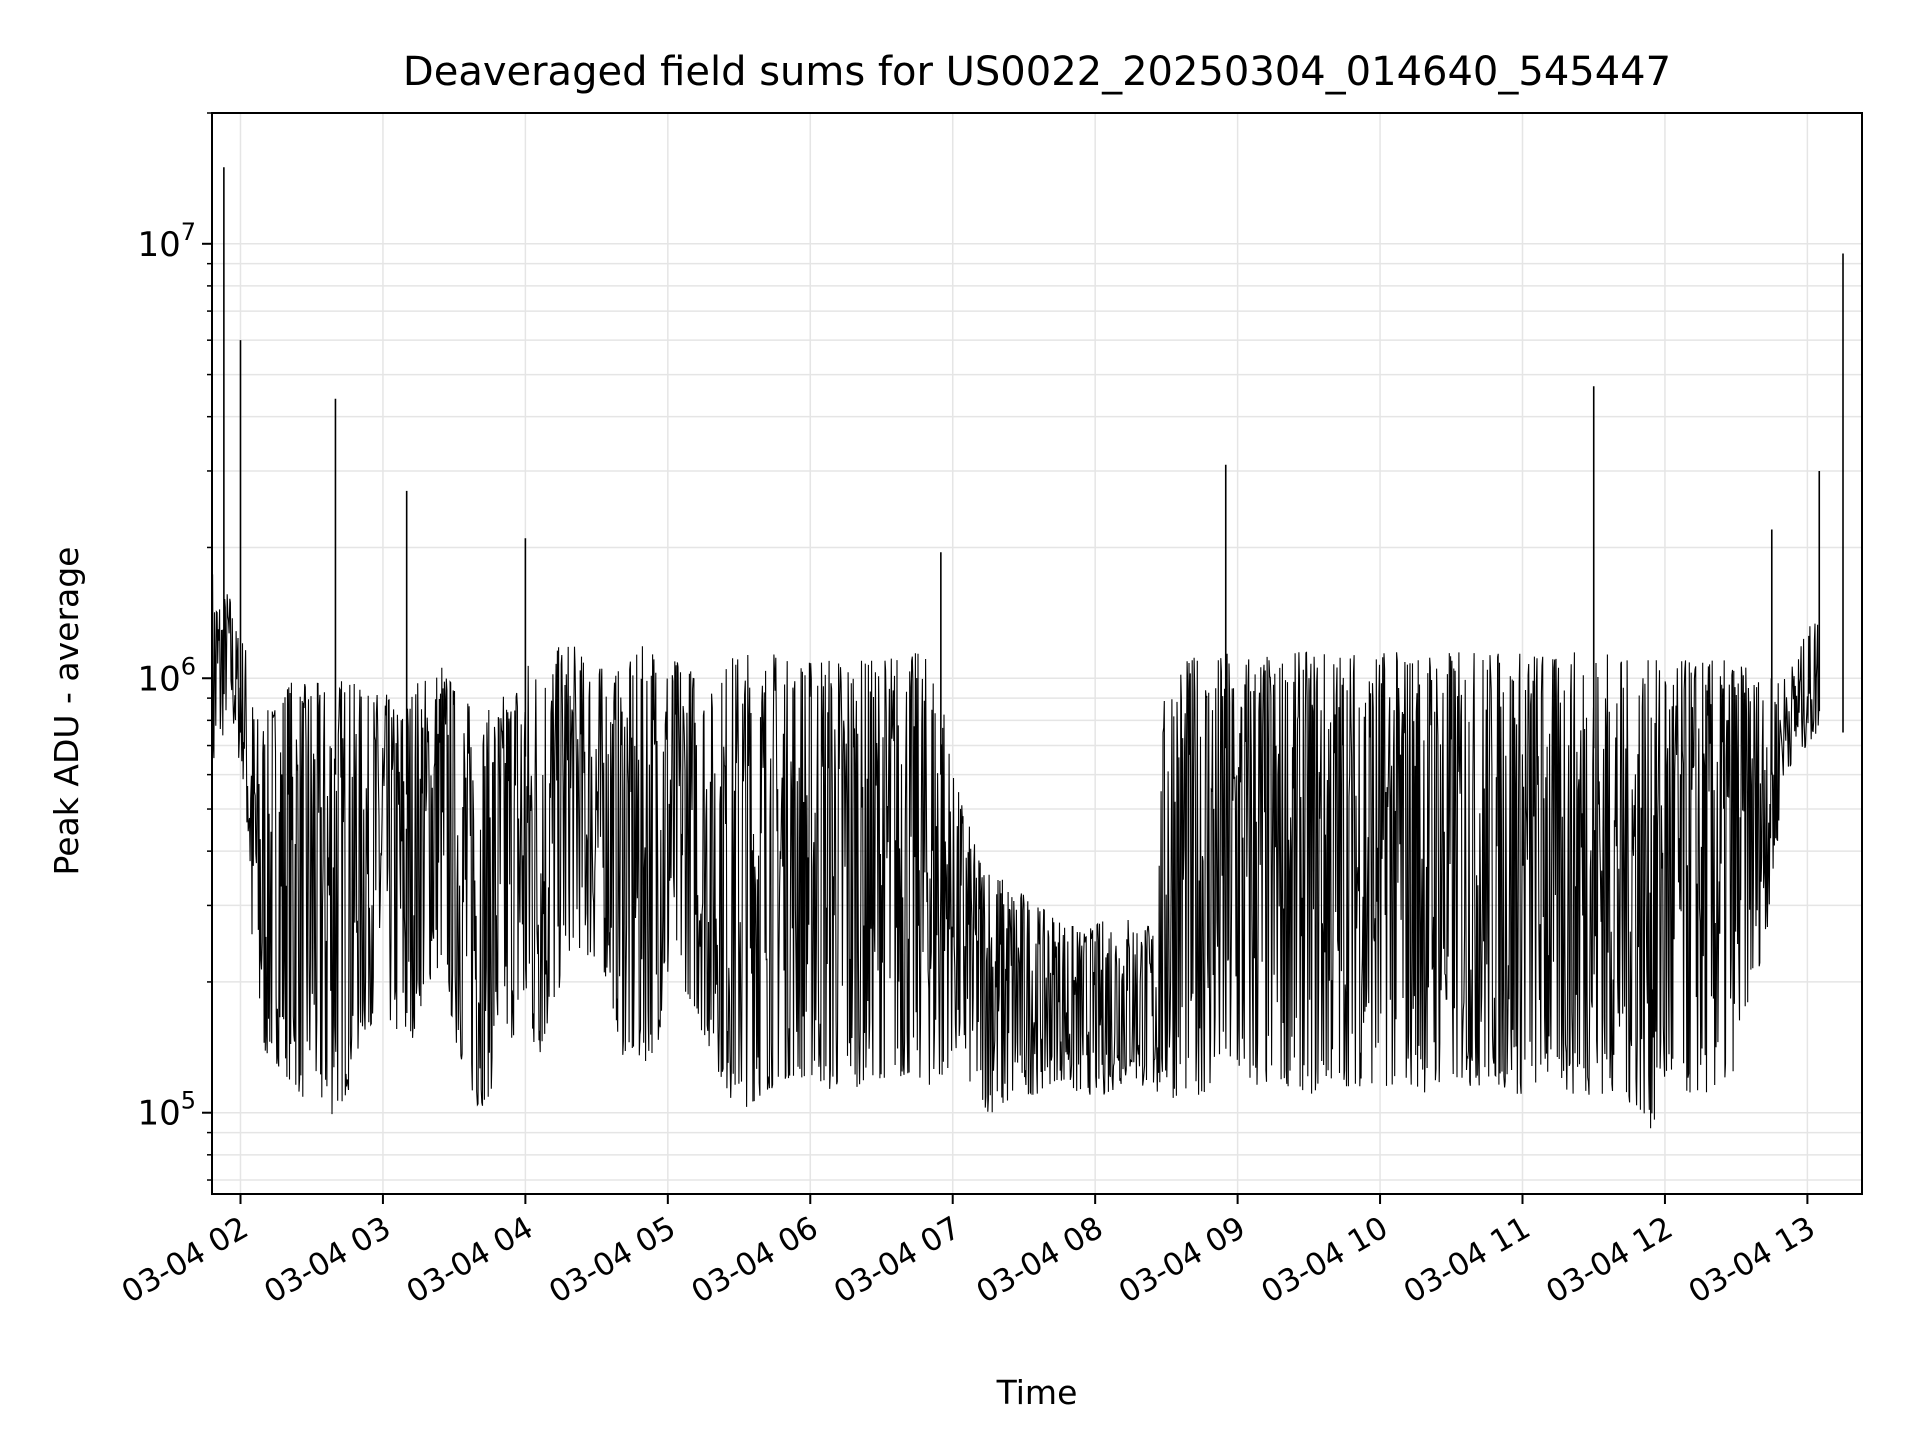 The width and height of the screenshot is (1920, 1440). Describe the element at coordinates (166, 241) in the screenshot. I see `y-tick-label: 10⁷` at that location.